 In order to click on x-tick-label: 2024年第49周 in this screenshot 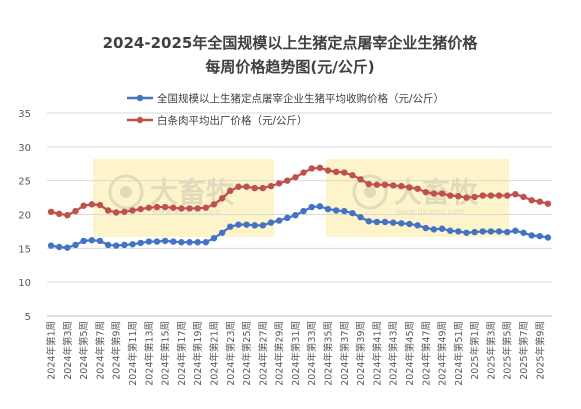, I will do `click(443, 353)`.